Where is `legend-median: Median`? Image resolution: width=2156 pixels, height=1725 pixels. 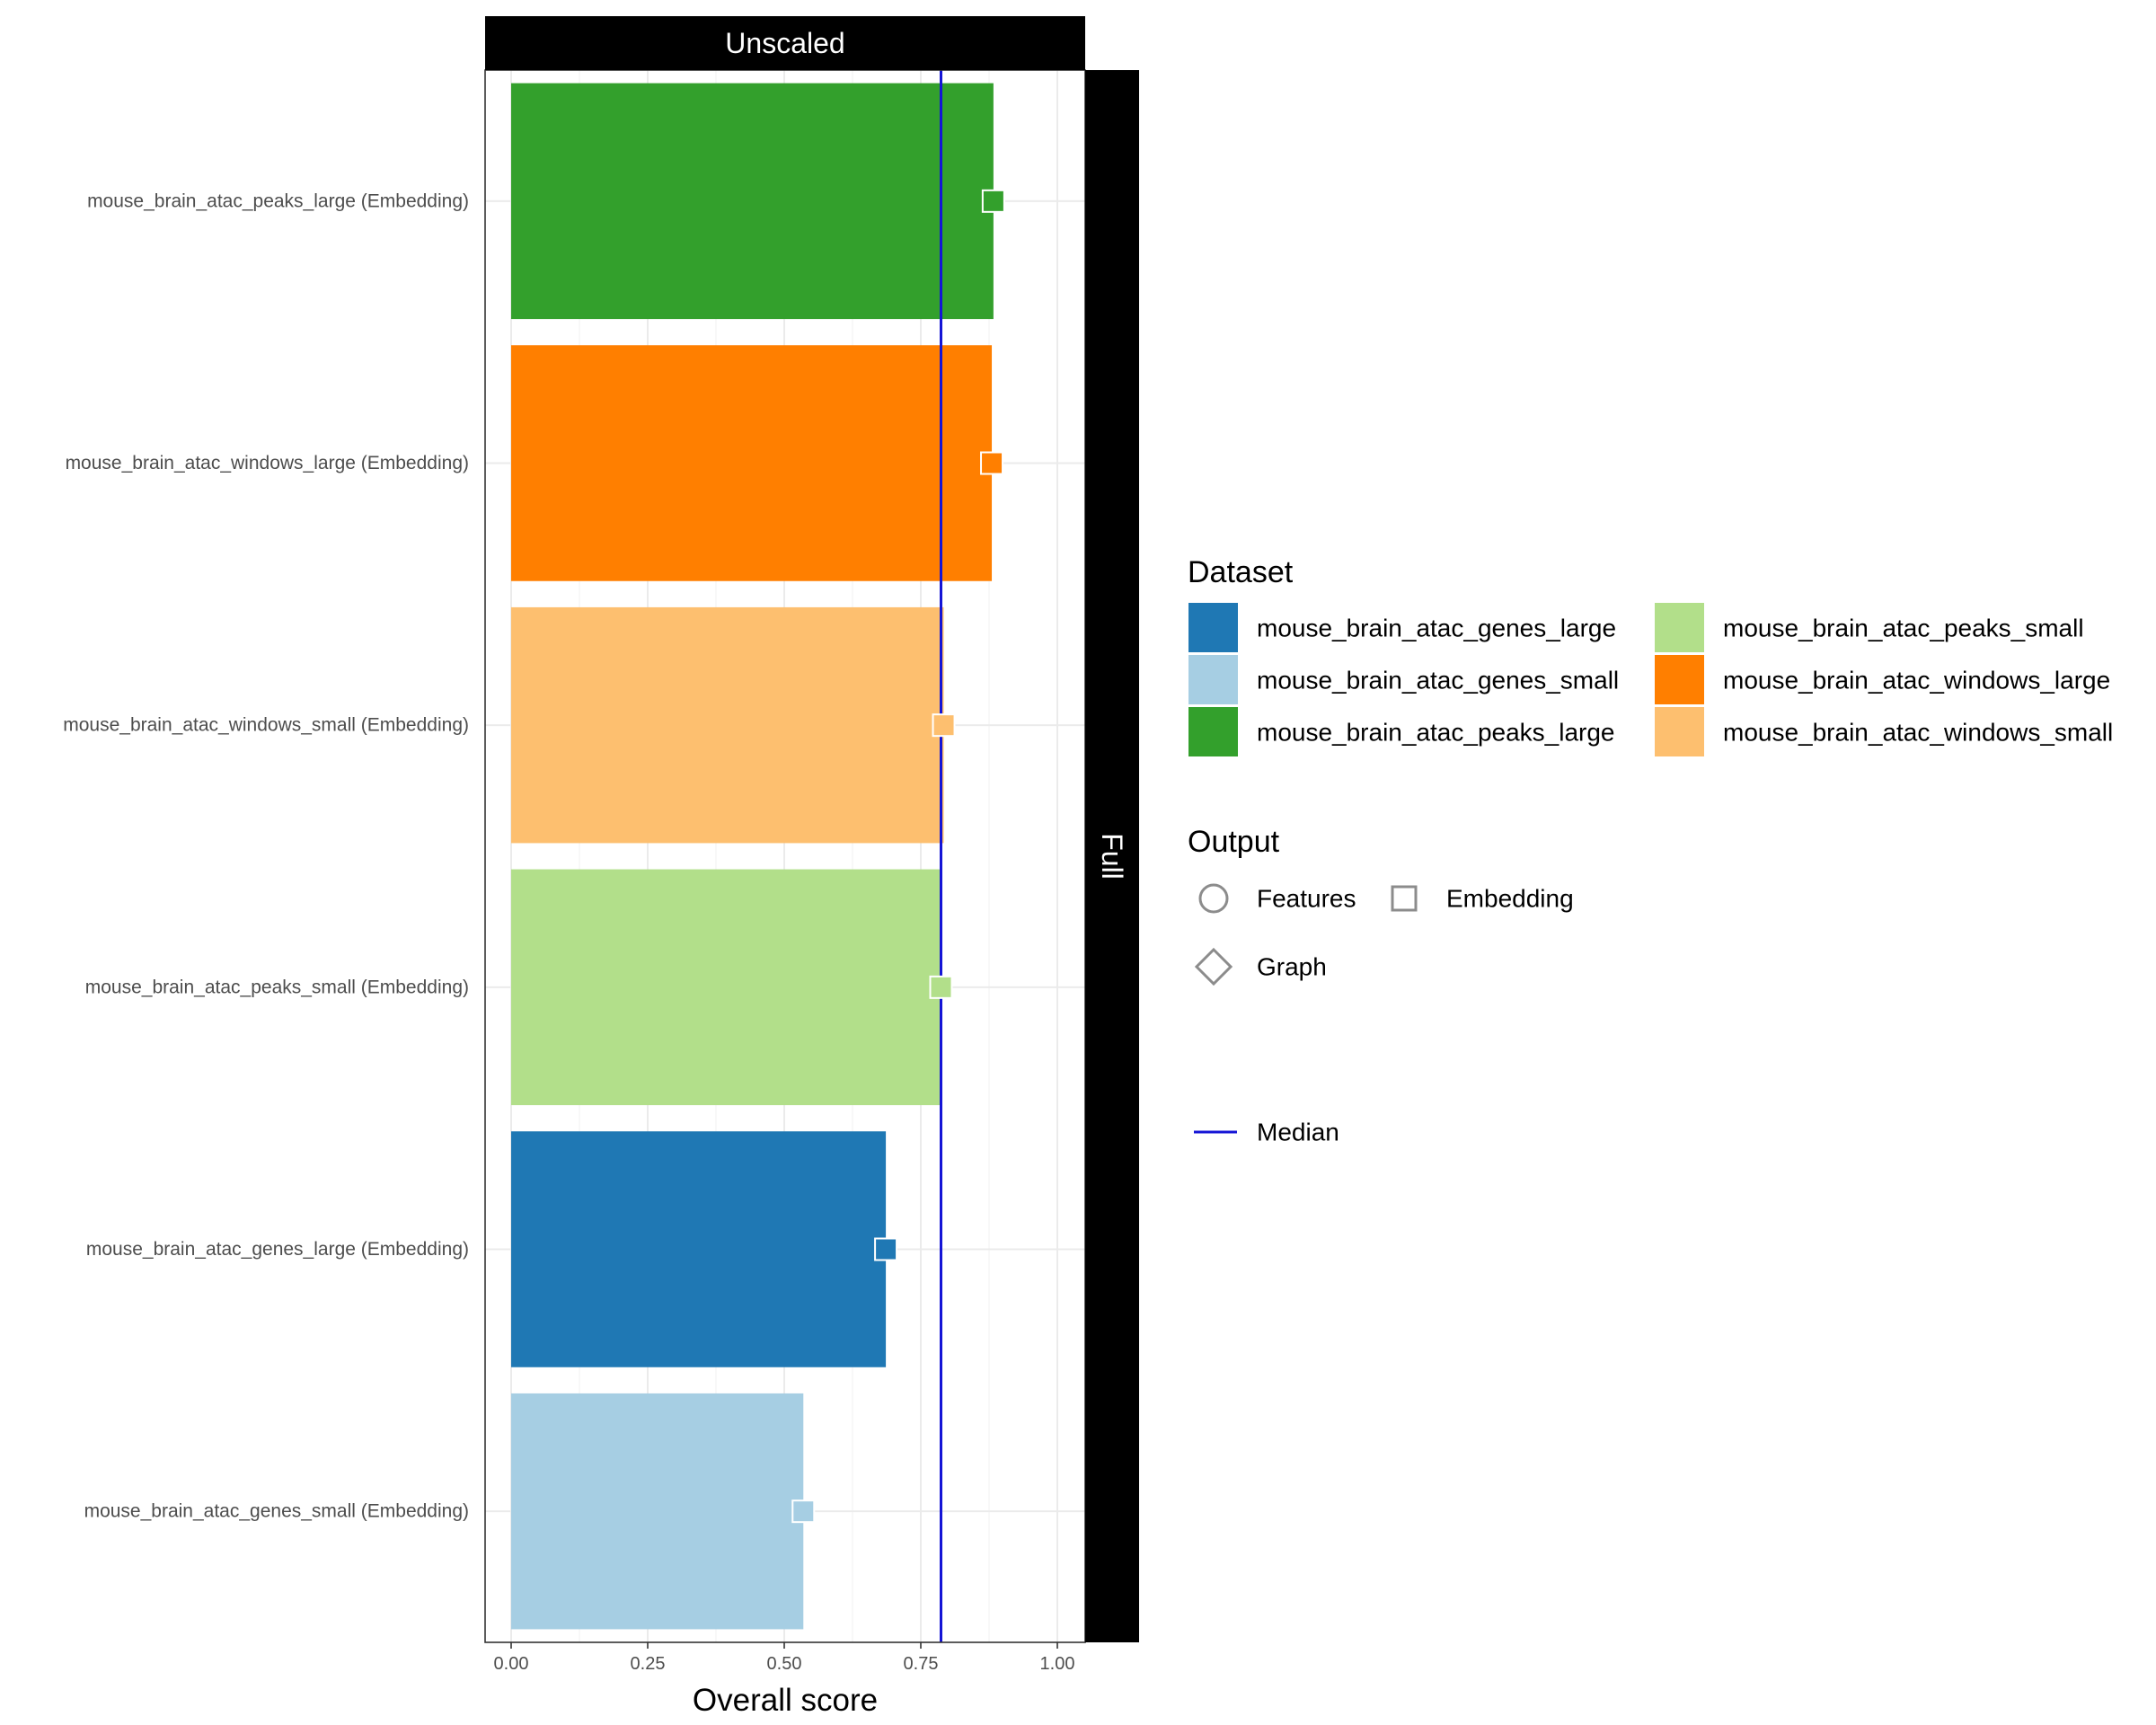 legend-median: Median is located at coordinates (1266, 1132).